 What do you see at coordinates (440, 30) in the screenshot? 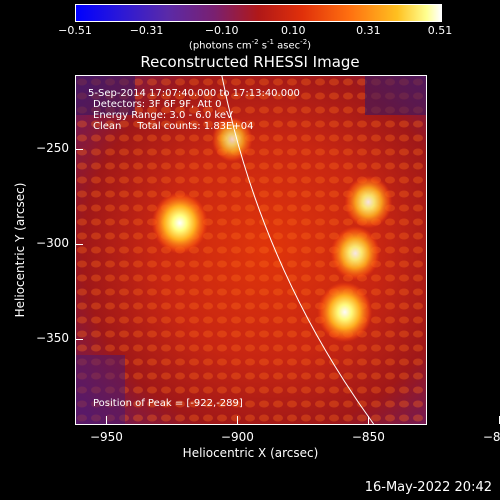
I see `colorbar-tick-label: 0.51` at bounding box center [440, 30].